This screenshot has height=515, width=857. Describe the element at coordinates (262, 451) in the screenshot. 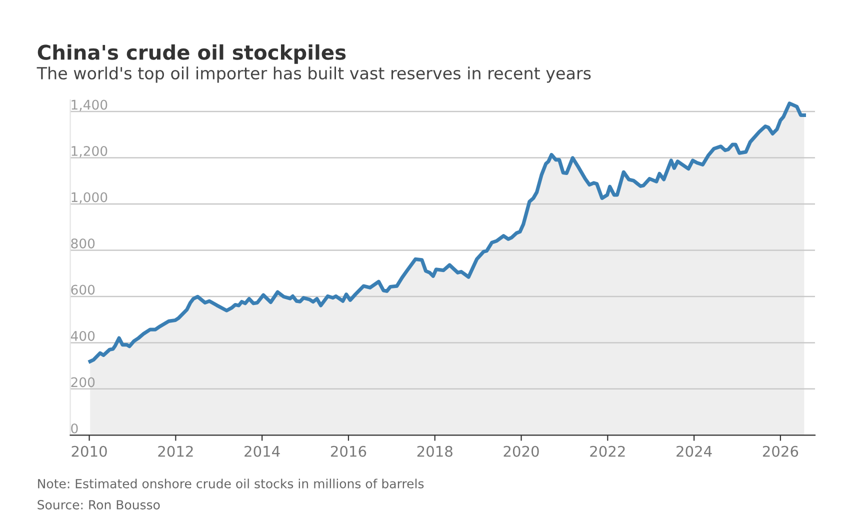

I see `x-tick-label: 2014` at that location.